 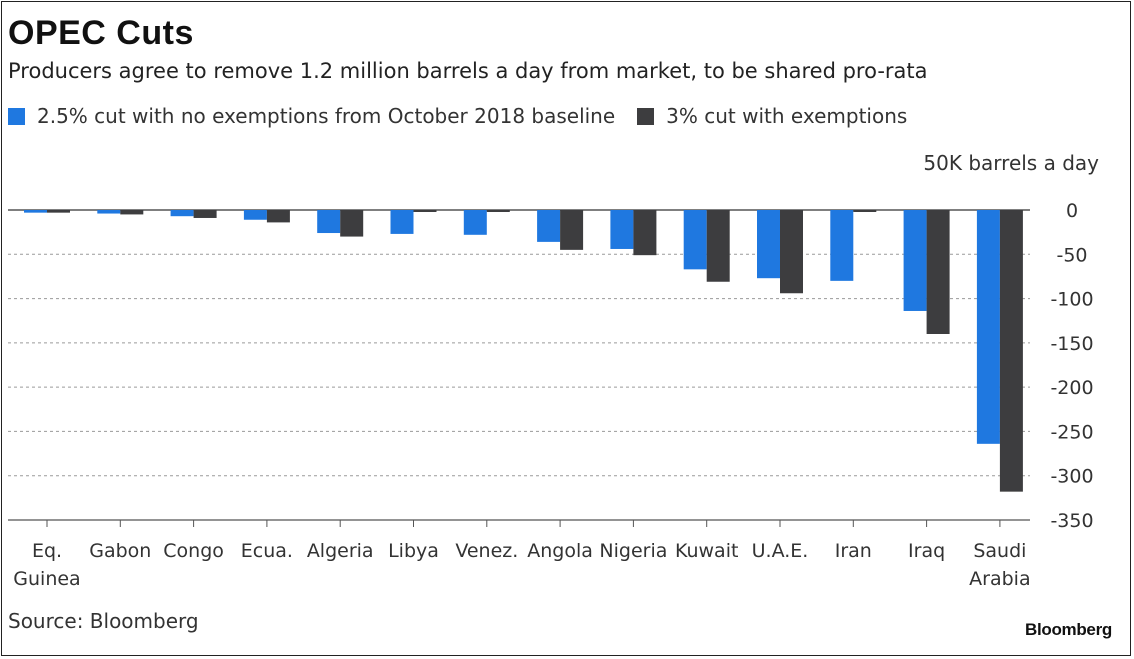 What do you see at coordinates (340, 551) in the screenshot?
I see `x-category-label: Algeria` at bounding box center [340, 551].